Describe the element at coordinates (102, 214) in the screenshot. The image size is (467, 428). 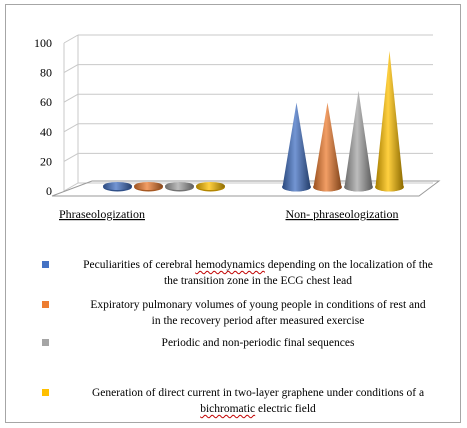
I see `category-label: Phraseologization` at that location.